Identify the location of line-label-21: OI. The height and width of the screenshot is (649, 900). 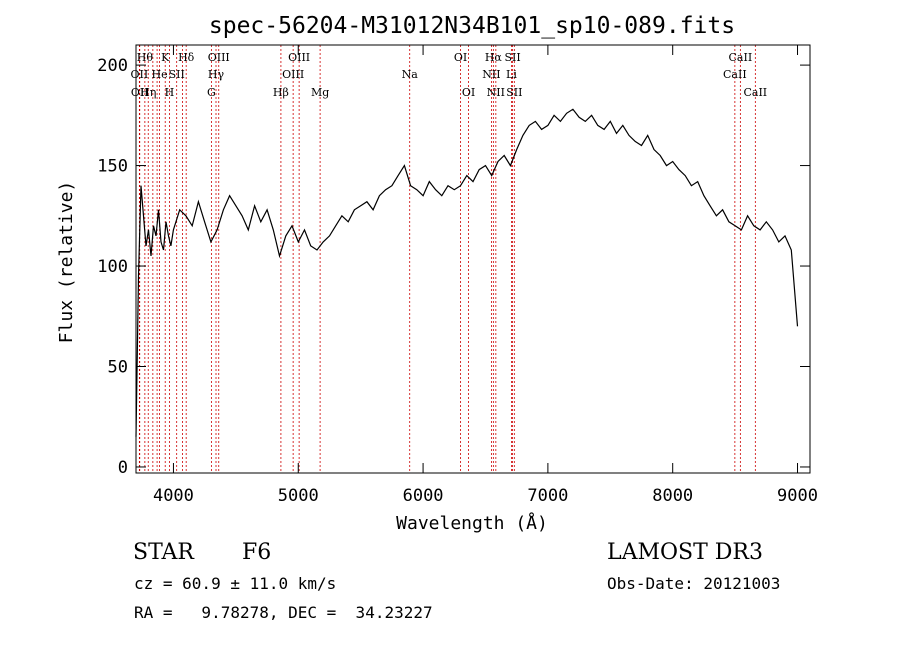
(468, 92).